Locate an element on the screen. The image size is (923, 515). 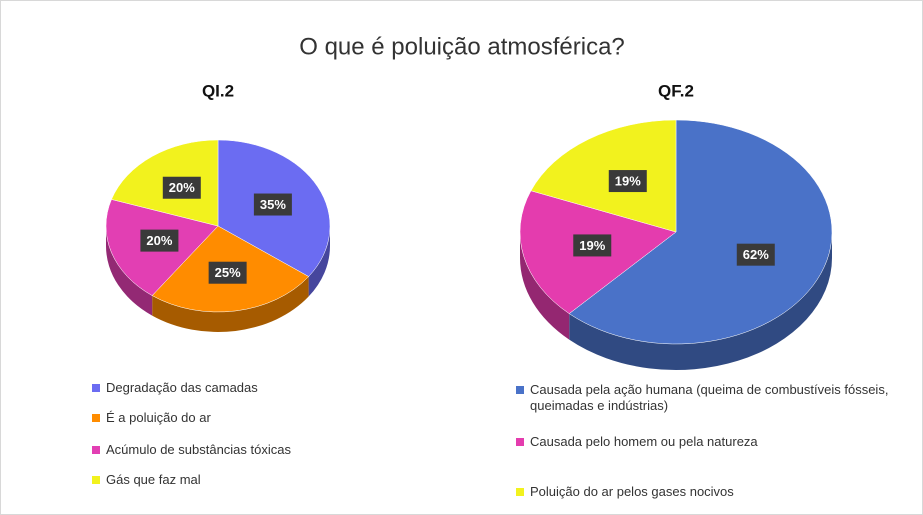
legend-label: Causada pelo homem ou pela natureza is located at coordinates (644, 441).